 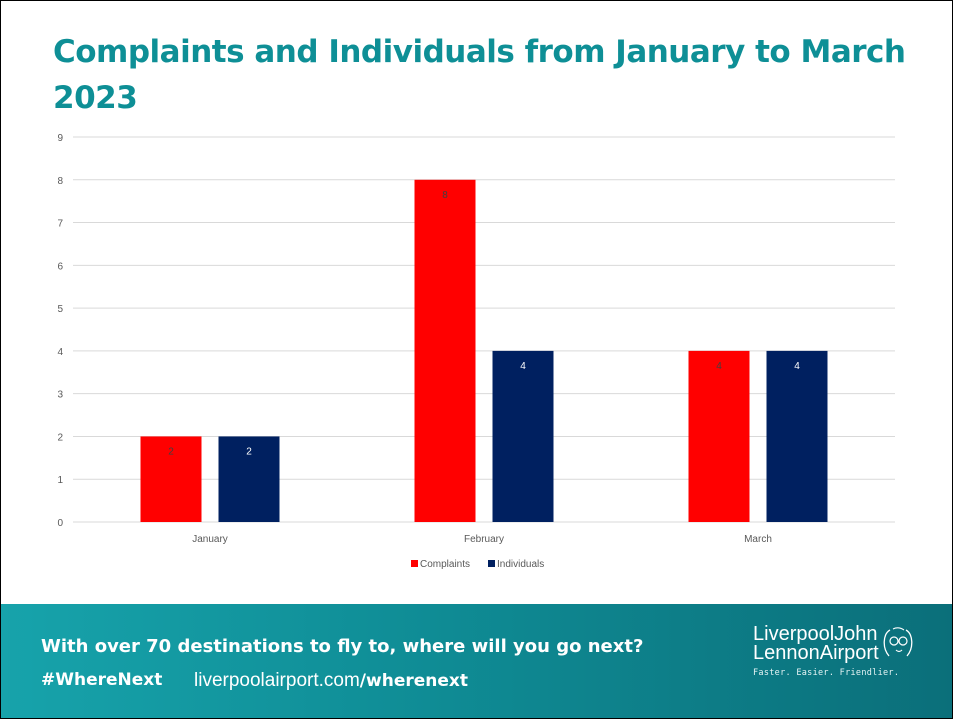 What do you see at coordinates (758, 539) in the screenshot?
I see `x-tick-label: March` at bounding box center [758, 539].